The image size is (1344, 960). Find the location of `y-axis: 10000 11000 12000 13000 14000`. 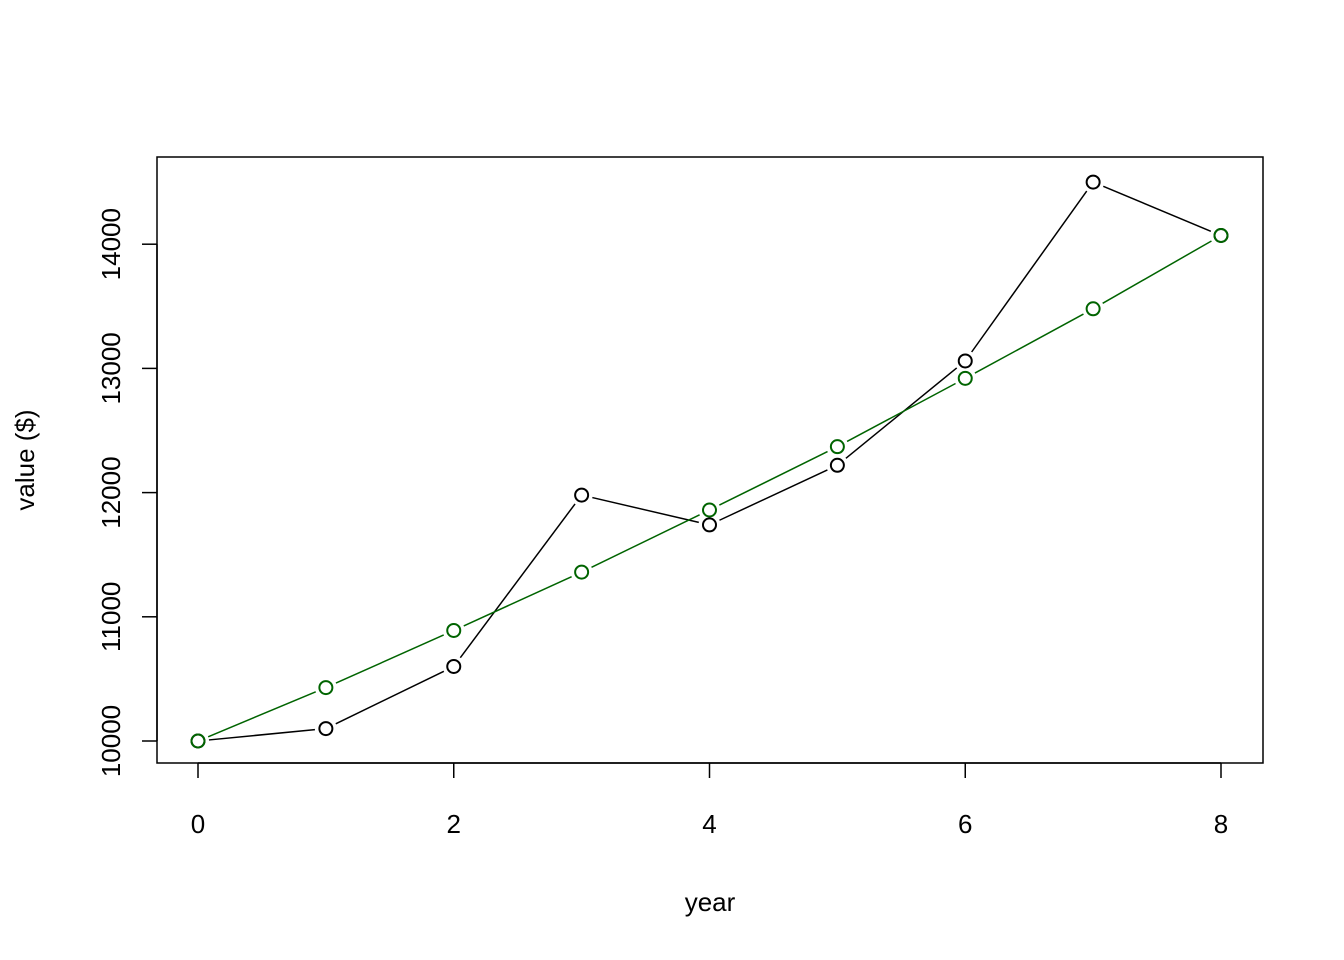

y-axis: 10000 11000 12000 13000 14000 is located at coordinates (127, 492).